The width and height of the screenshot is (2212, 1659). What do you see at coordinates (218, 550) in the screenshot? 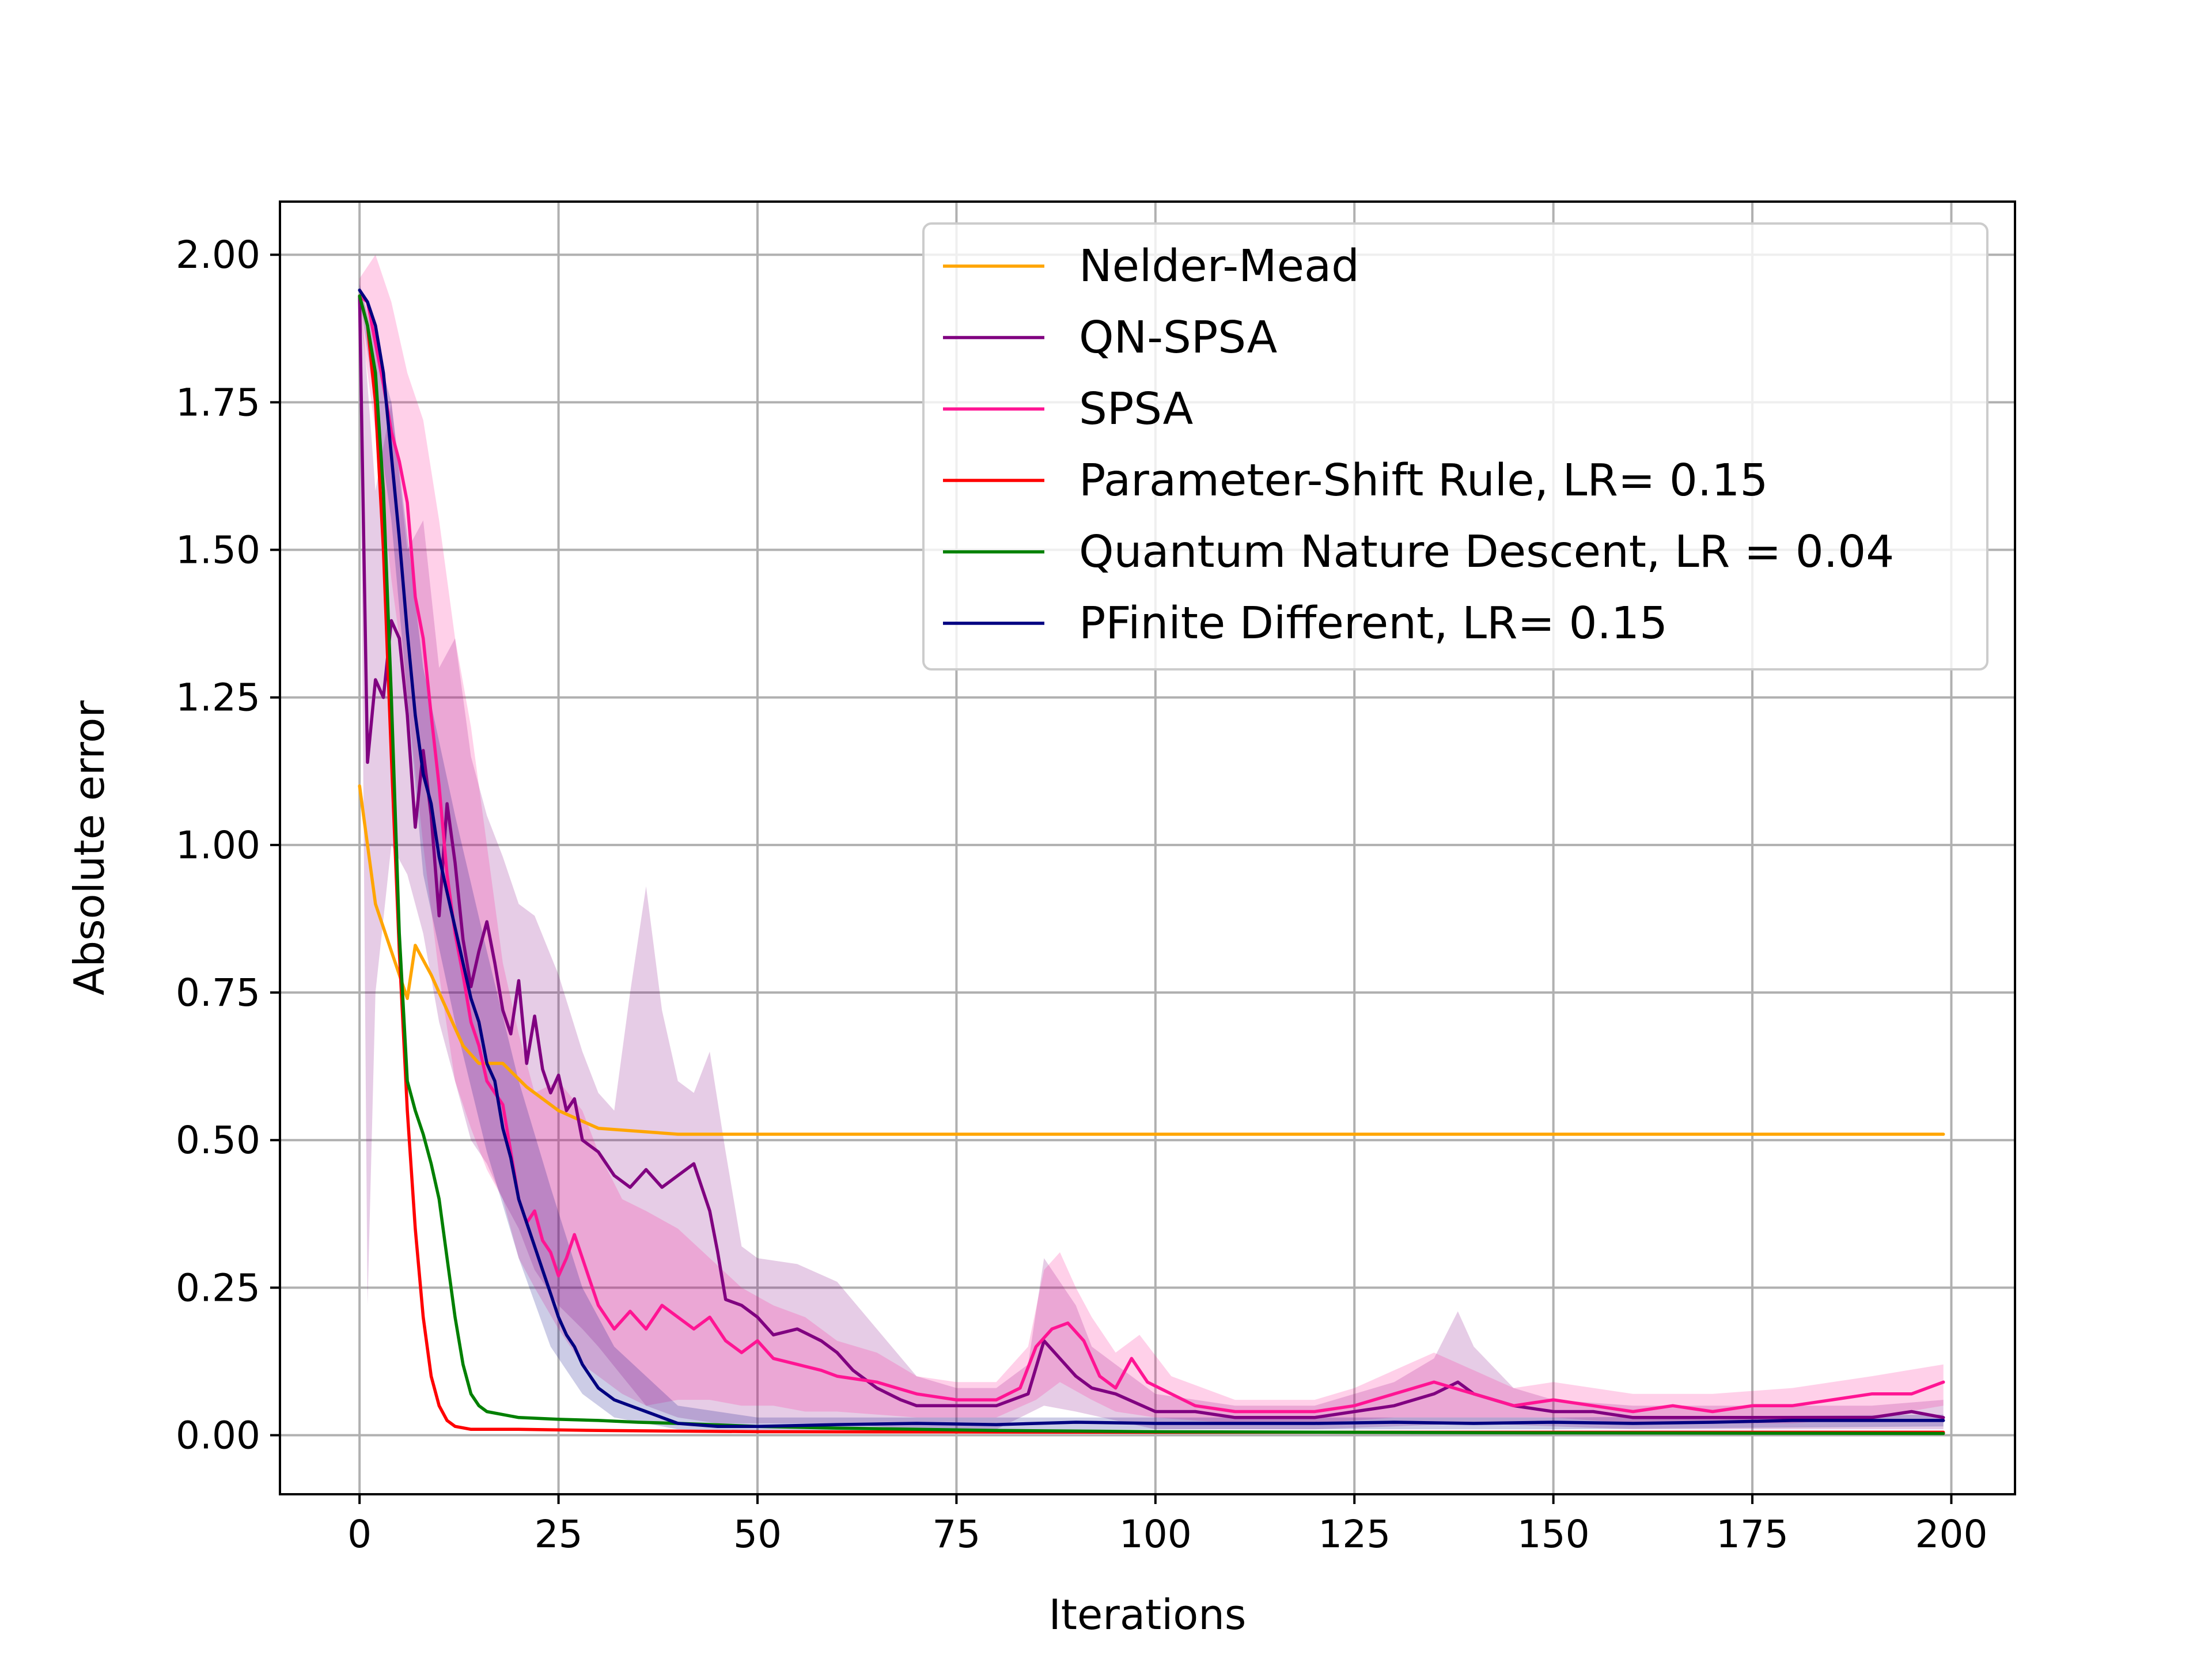
I see `y-tick-label: 1.50` at bounding box center [218, 550].